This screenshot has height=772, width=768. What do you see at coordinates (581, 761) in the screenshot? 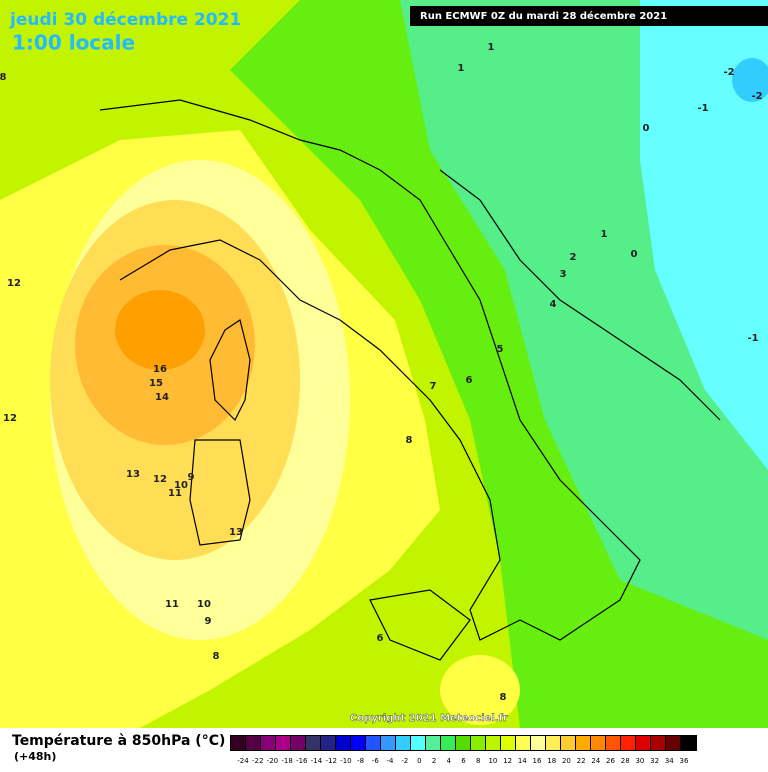
I see `scale-label: 22` at bounding box center [581, 761].